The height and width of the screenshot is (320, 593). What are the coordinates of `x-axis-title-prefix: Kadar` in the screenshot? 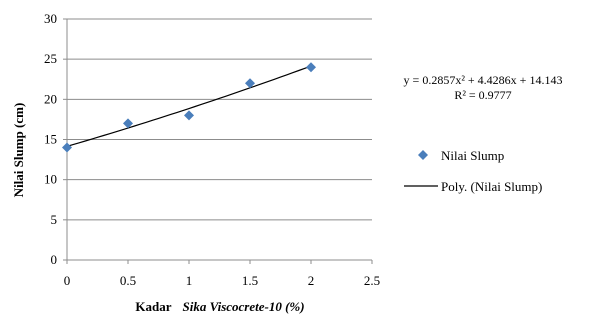 It's located at (153, 306).